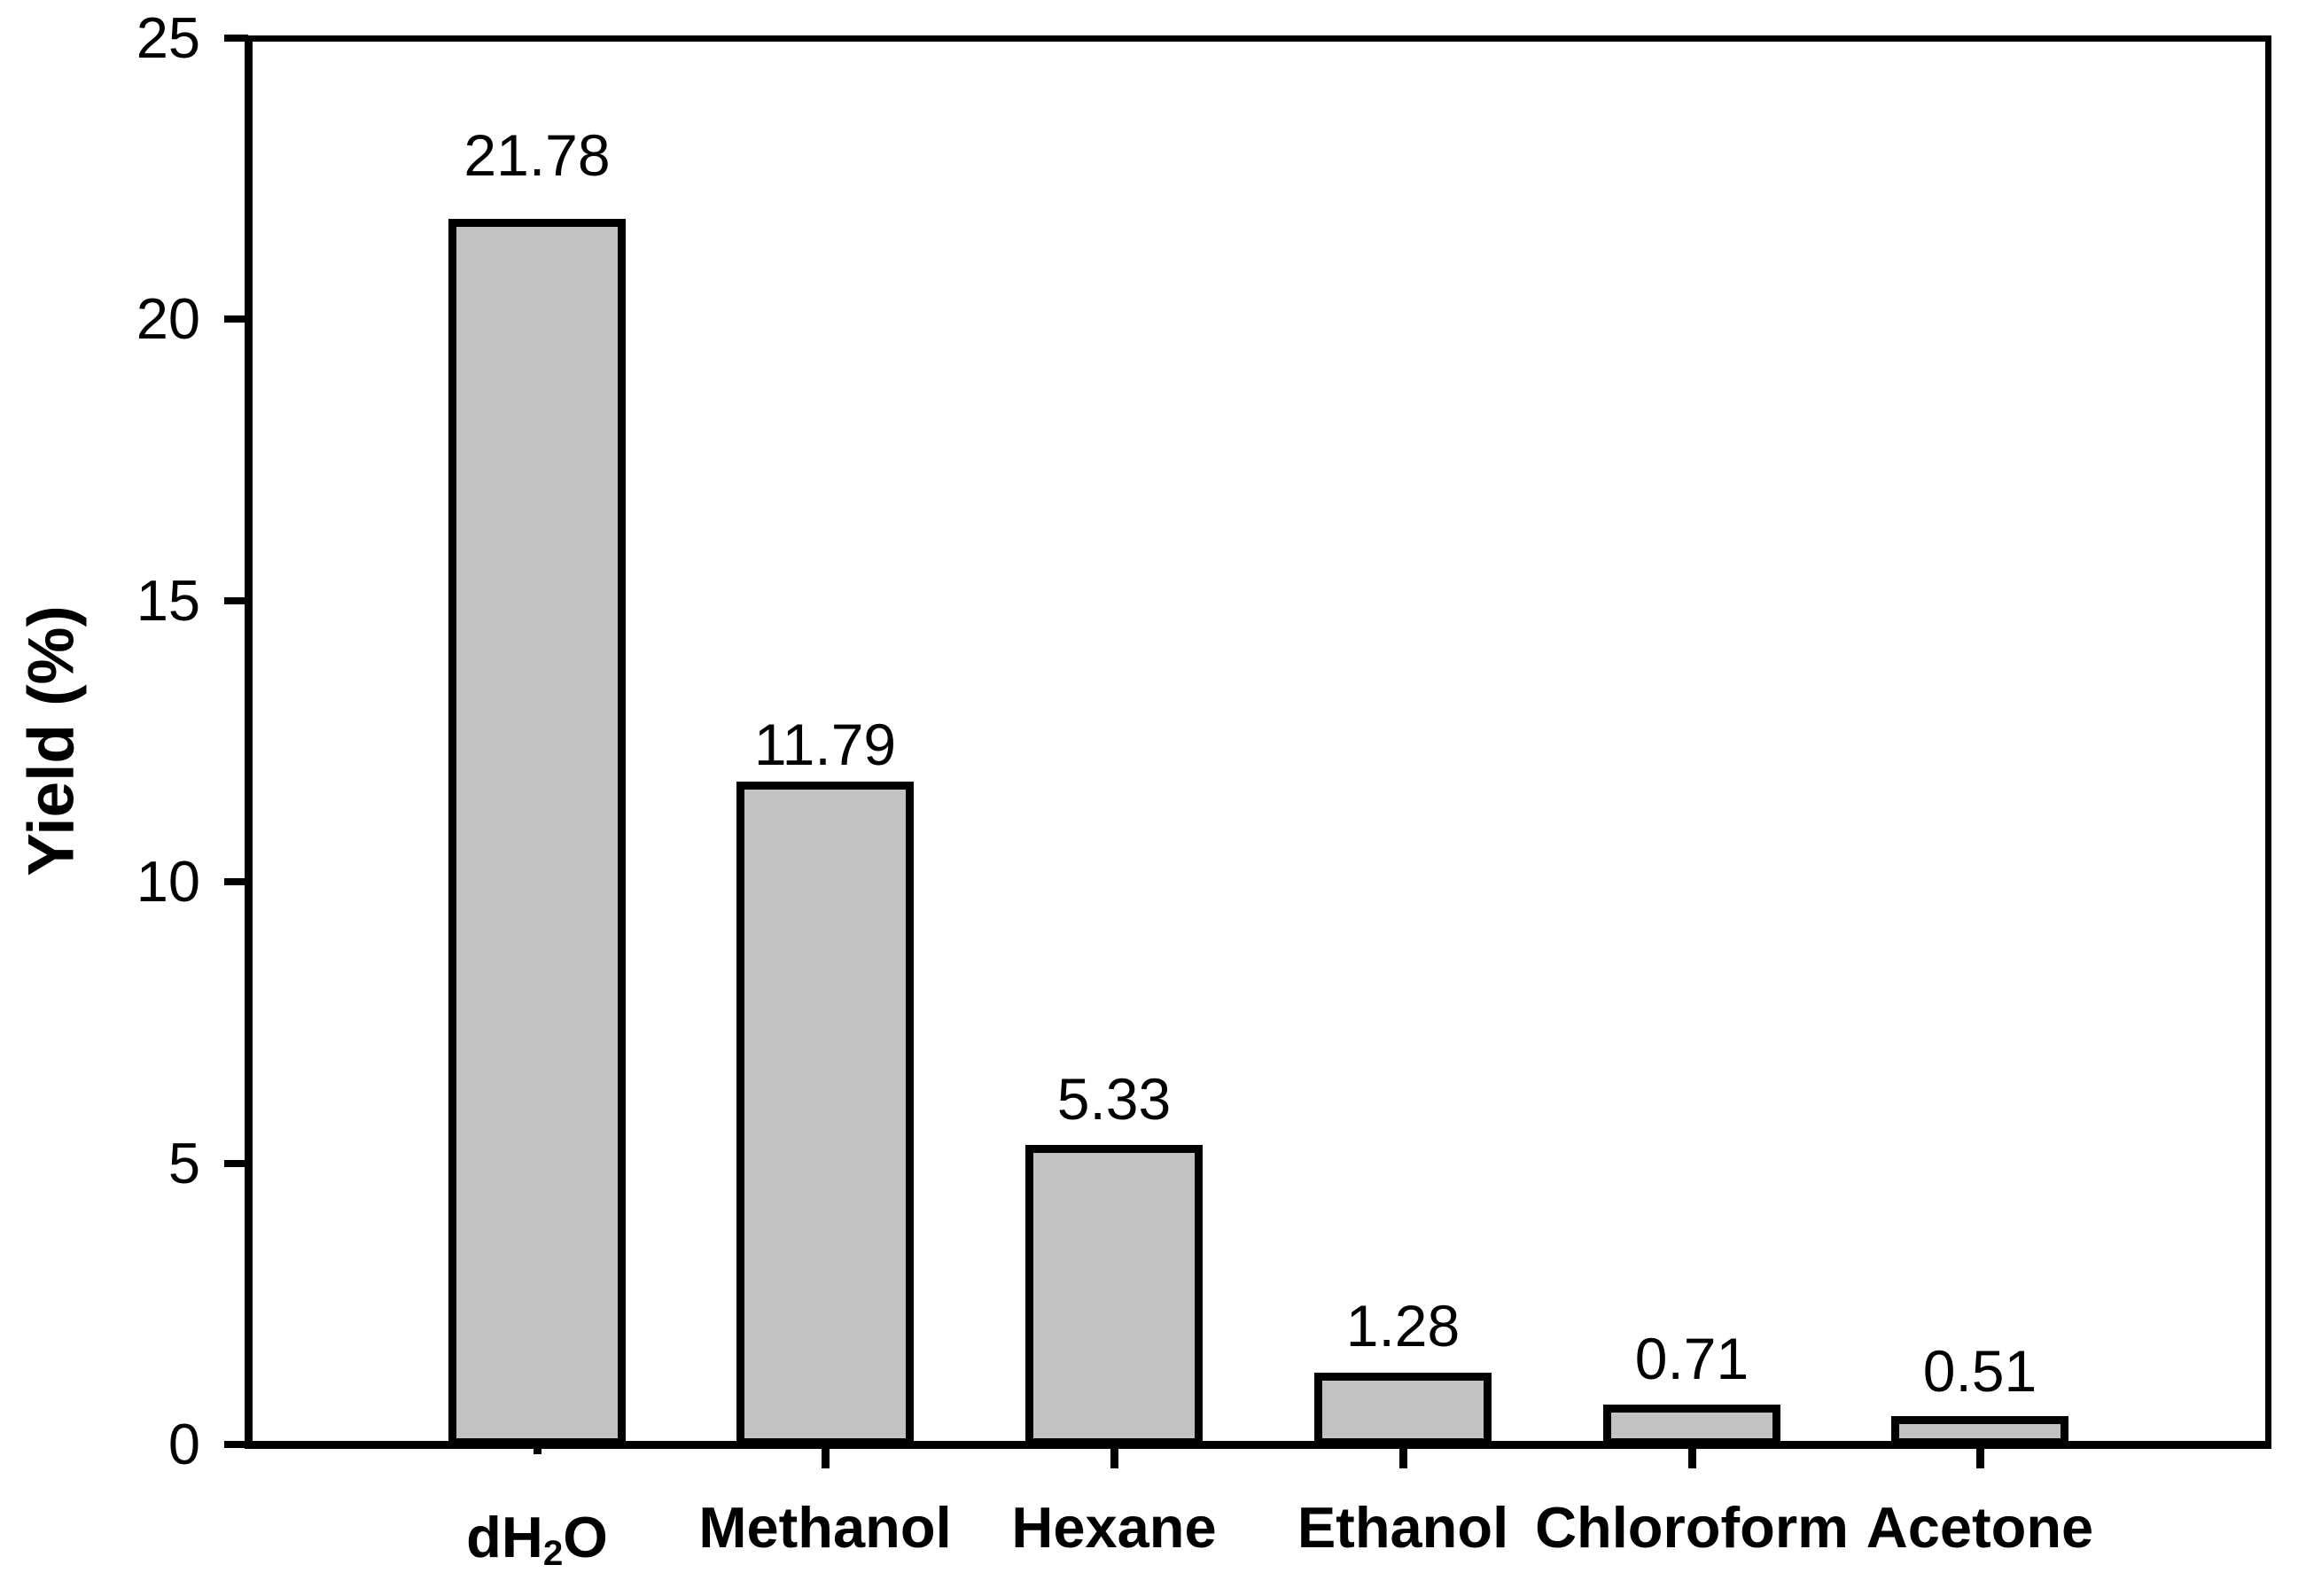 The image size is (2306, 1596). I want to click on x-axis-label: Acetone, so click(1980, 1527).